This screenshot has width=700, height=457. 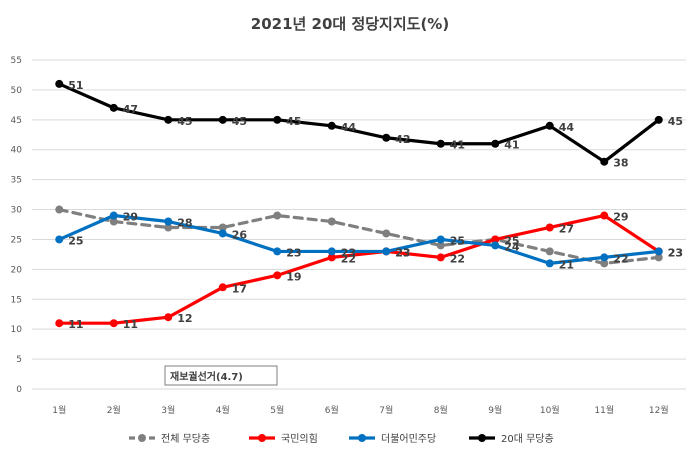 I want to click on annotation-label: 재보궐선거(4.7), so click(x=206, y=376).